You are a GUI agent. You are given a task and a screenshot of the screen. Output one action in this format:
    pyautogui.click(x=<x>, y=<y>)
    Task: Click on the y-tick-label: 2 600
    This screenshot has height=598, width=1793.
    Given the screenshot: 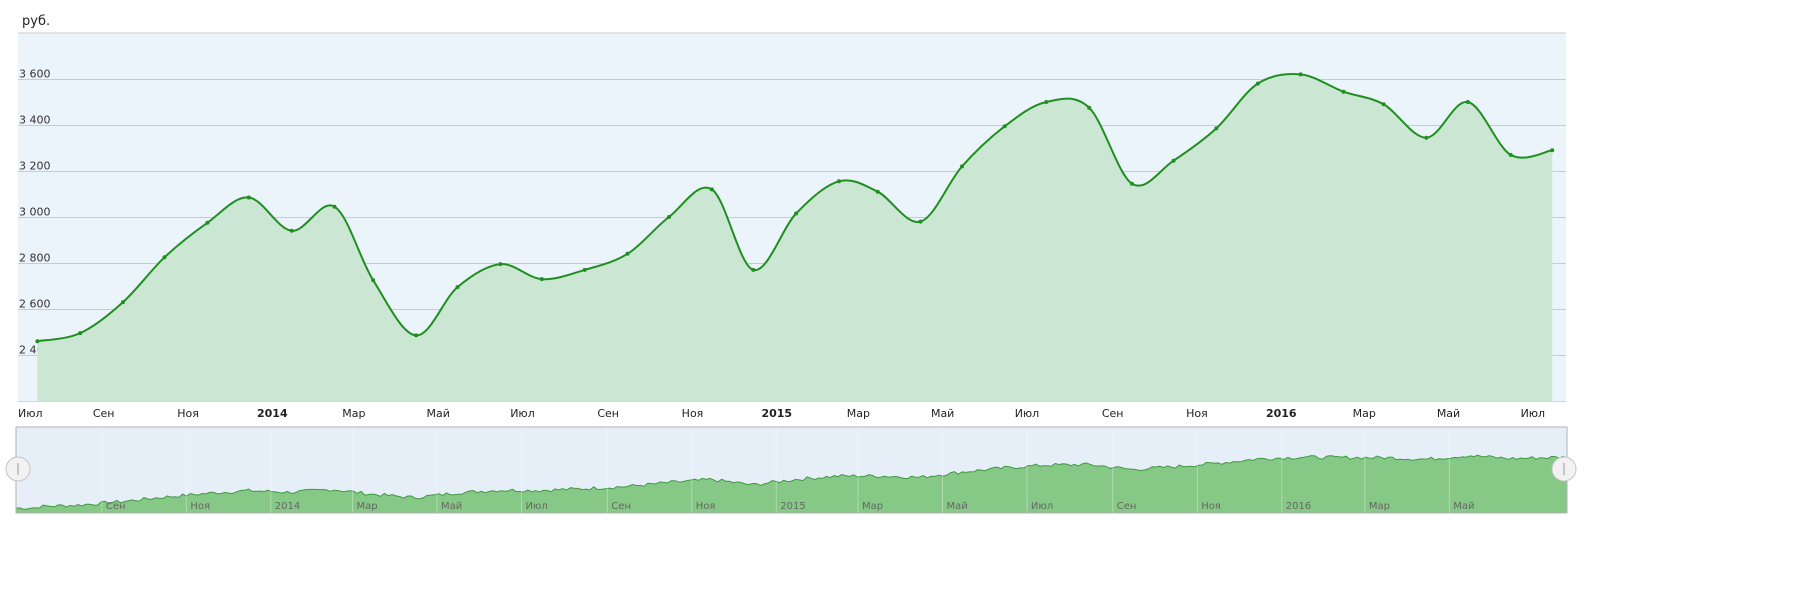 What is the action you would take?
    pyautogui.click(x=35, y=304)
    